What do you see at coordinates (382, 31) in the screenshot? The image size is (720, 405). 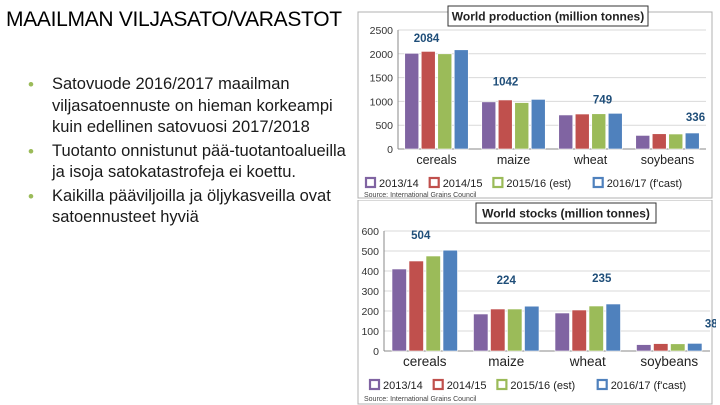 I see `y-tick-label: 2500` at bounding box center [382, 31].